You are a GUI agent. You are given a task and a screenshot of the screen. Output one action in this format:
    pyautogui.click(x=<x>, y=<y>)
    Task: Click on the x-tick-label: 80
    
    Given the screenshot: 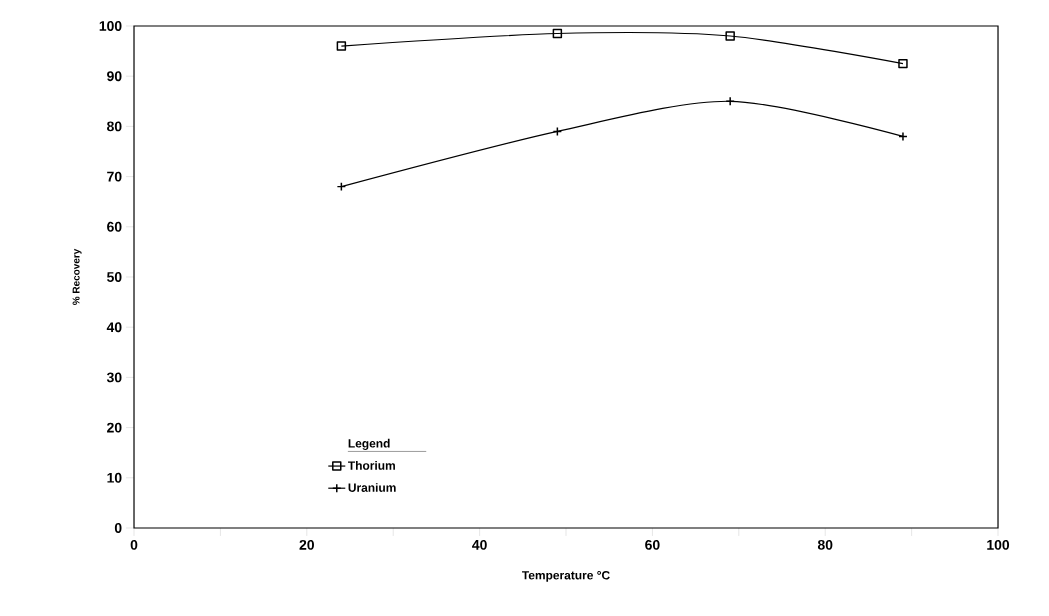 What is the action you would take?
    pyautogui.click(x=825, y=544)
    